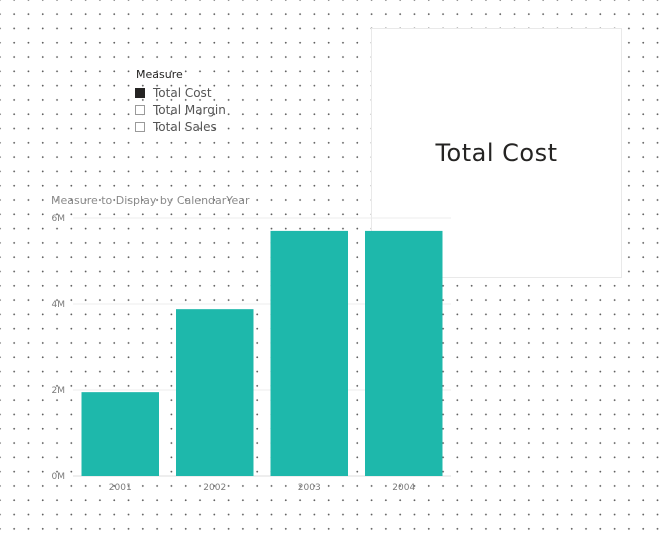 This screenshot has height=536, width=660. Describe the element at coordinates (214, 488) in the screenshot. I see `x-tick-label: 2002` at that location.